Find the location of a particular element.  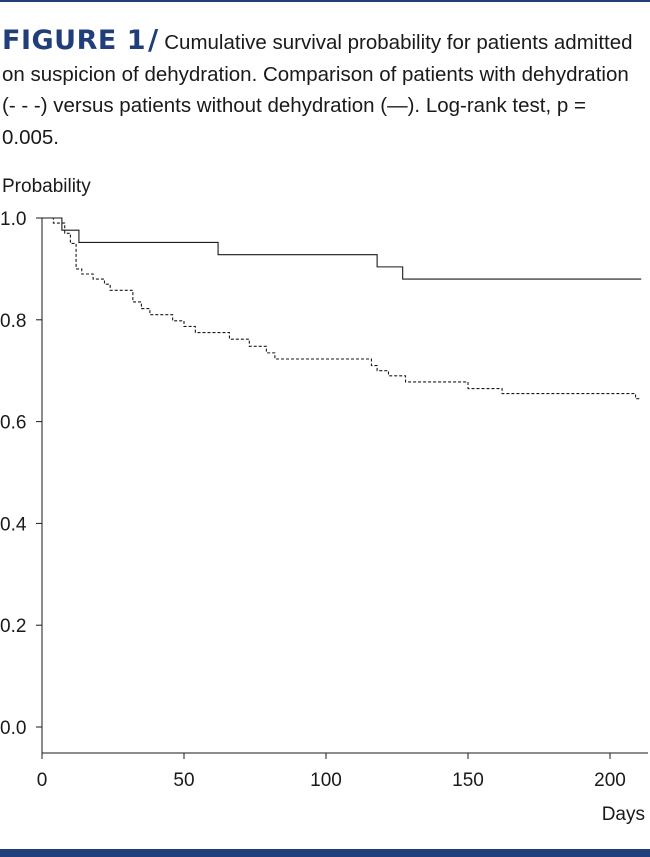

y-ticks: 0.0 0.2 0.4 0.6 0.8 1.0 is located at coordinates (21, 474).